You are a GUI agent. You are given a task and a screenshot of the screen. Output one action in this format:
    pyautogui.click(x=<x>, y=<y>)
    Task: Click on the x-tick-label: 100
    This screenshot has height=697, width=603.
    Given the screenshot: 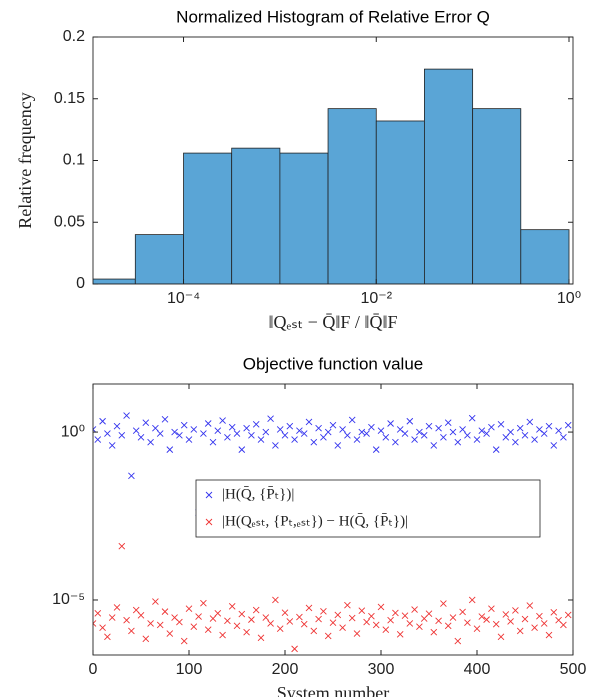 What is the action you would take?
    pyautogui.click(x=189, y=669)
    